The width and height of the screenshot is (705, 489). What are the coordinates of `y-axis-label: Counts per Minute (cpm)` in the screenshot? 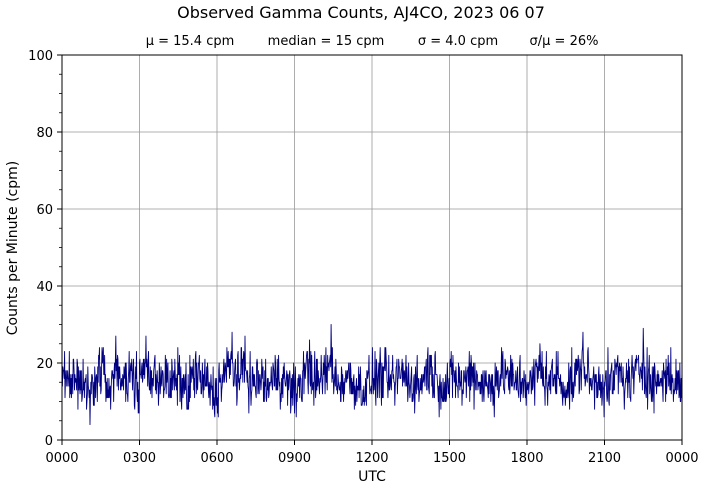 It's located at (13, 248).